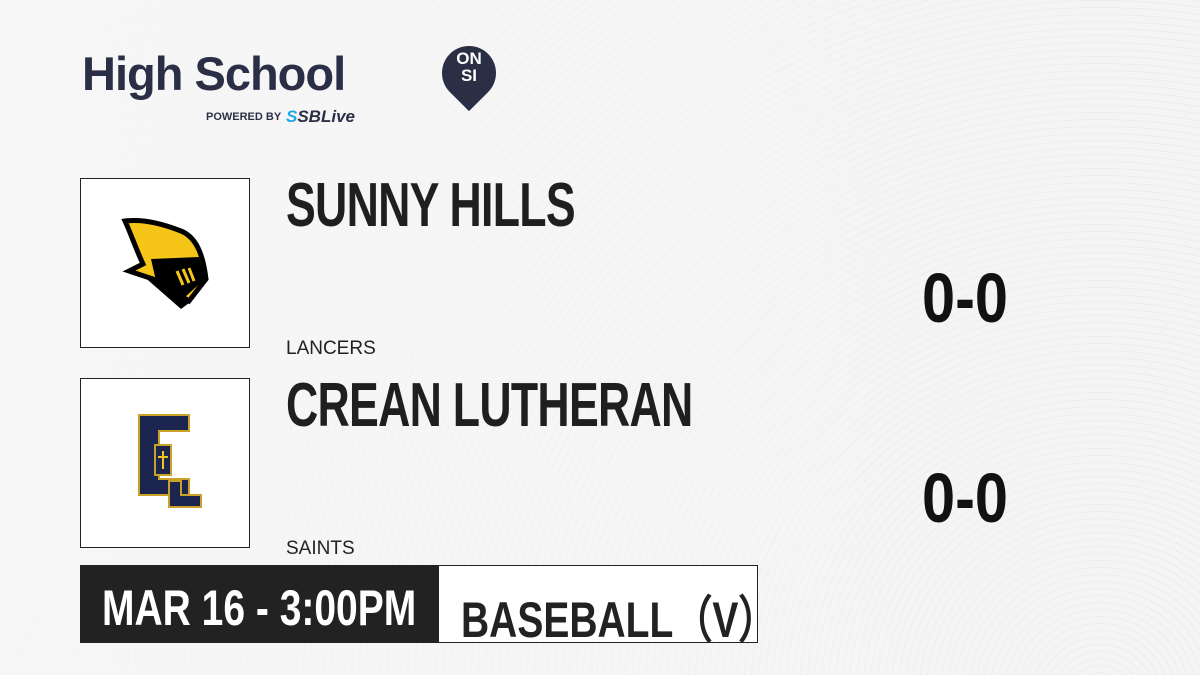  What do you see at coordinates (331, 348) in the screenshot?
I see `team-mascot: LANCERS` at bounding box center [331, 348].